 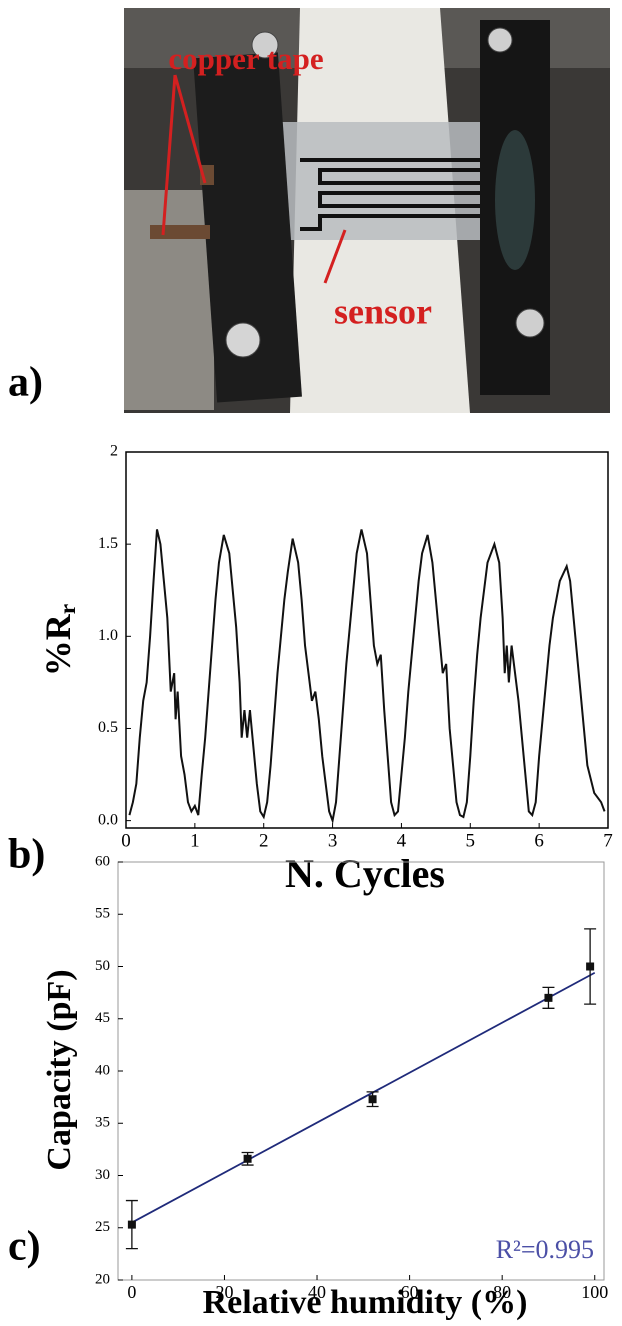 What do you see at coordinates (502, 1292) in the screenshot?
I see `x-tick-label: 80` at bounding box center [502, 1292].